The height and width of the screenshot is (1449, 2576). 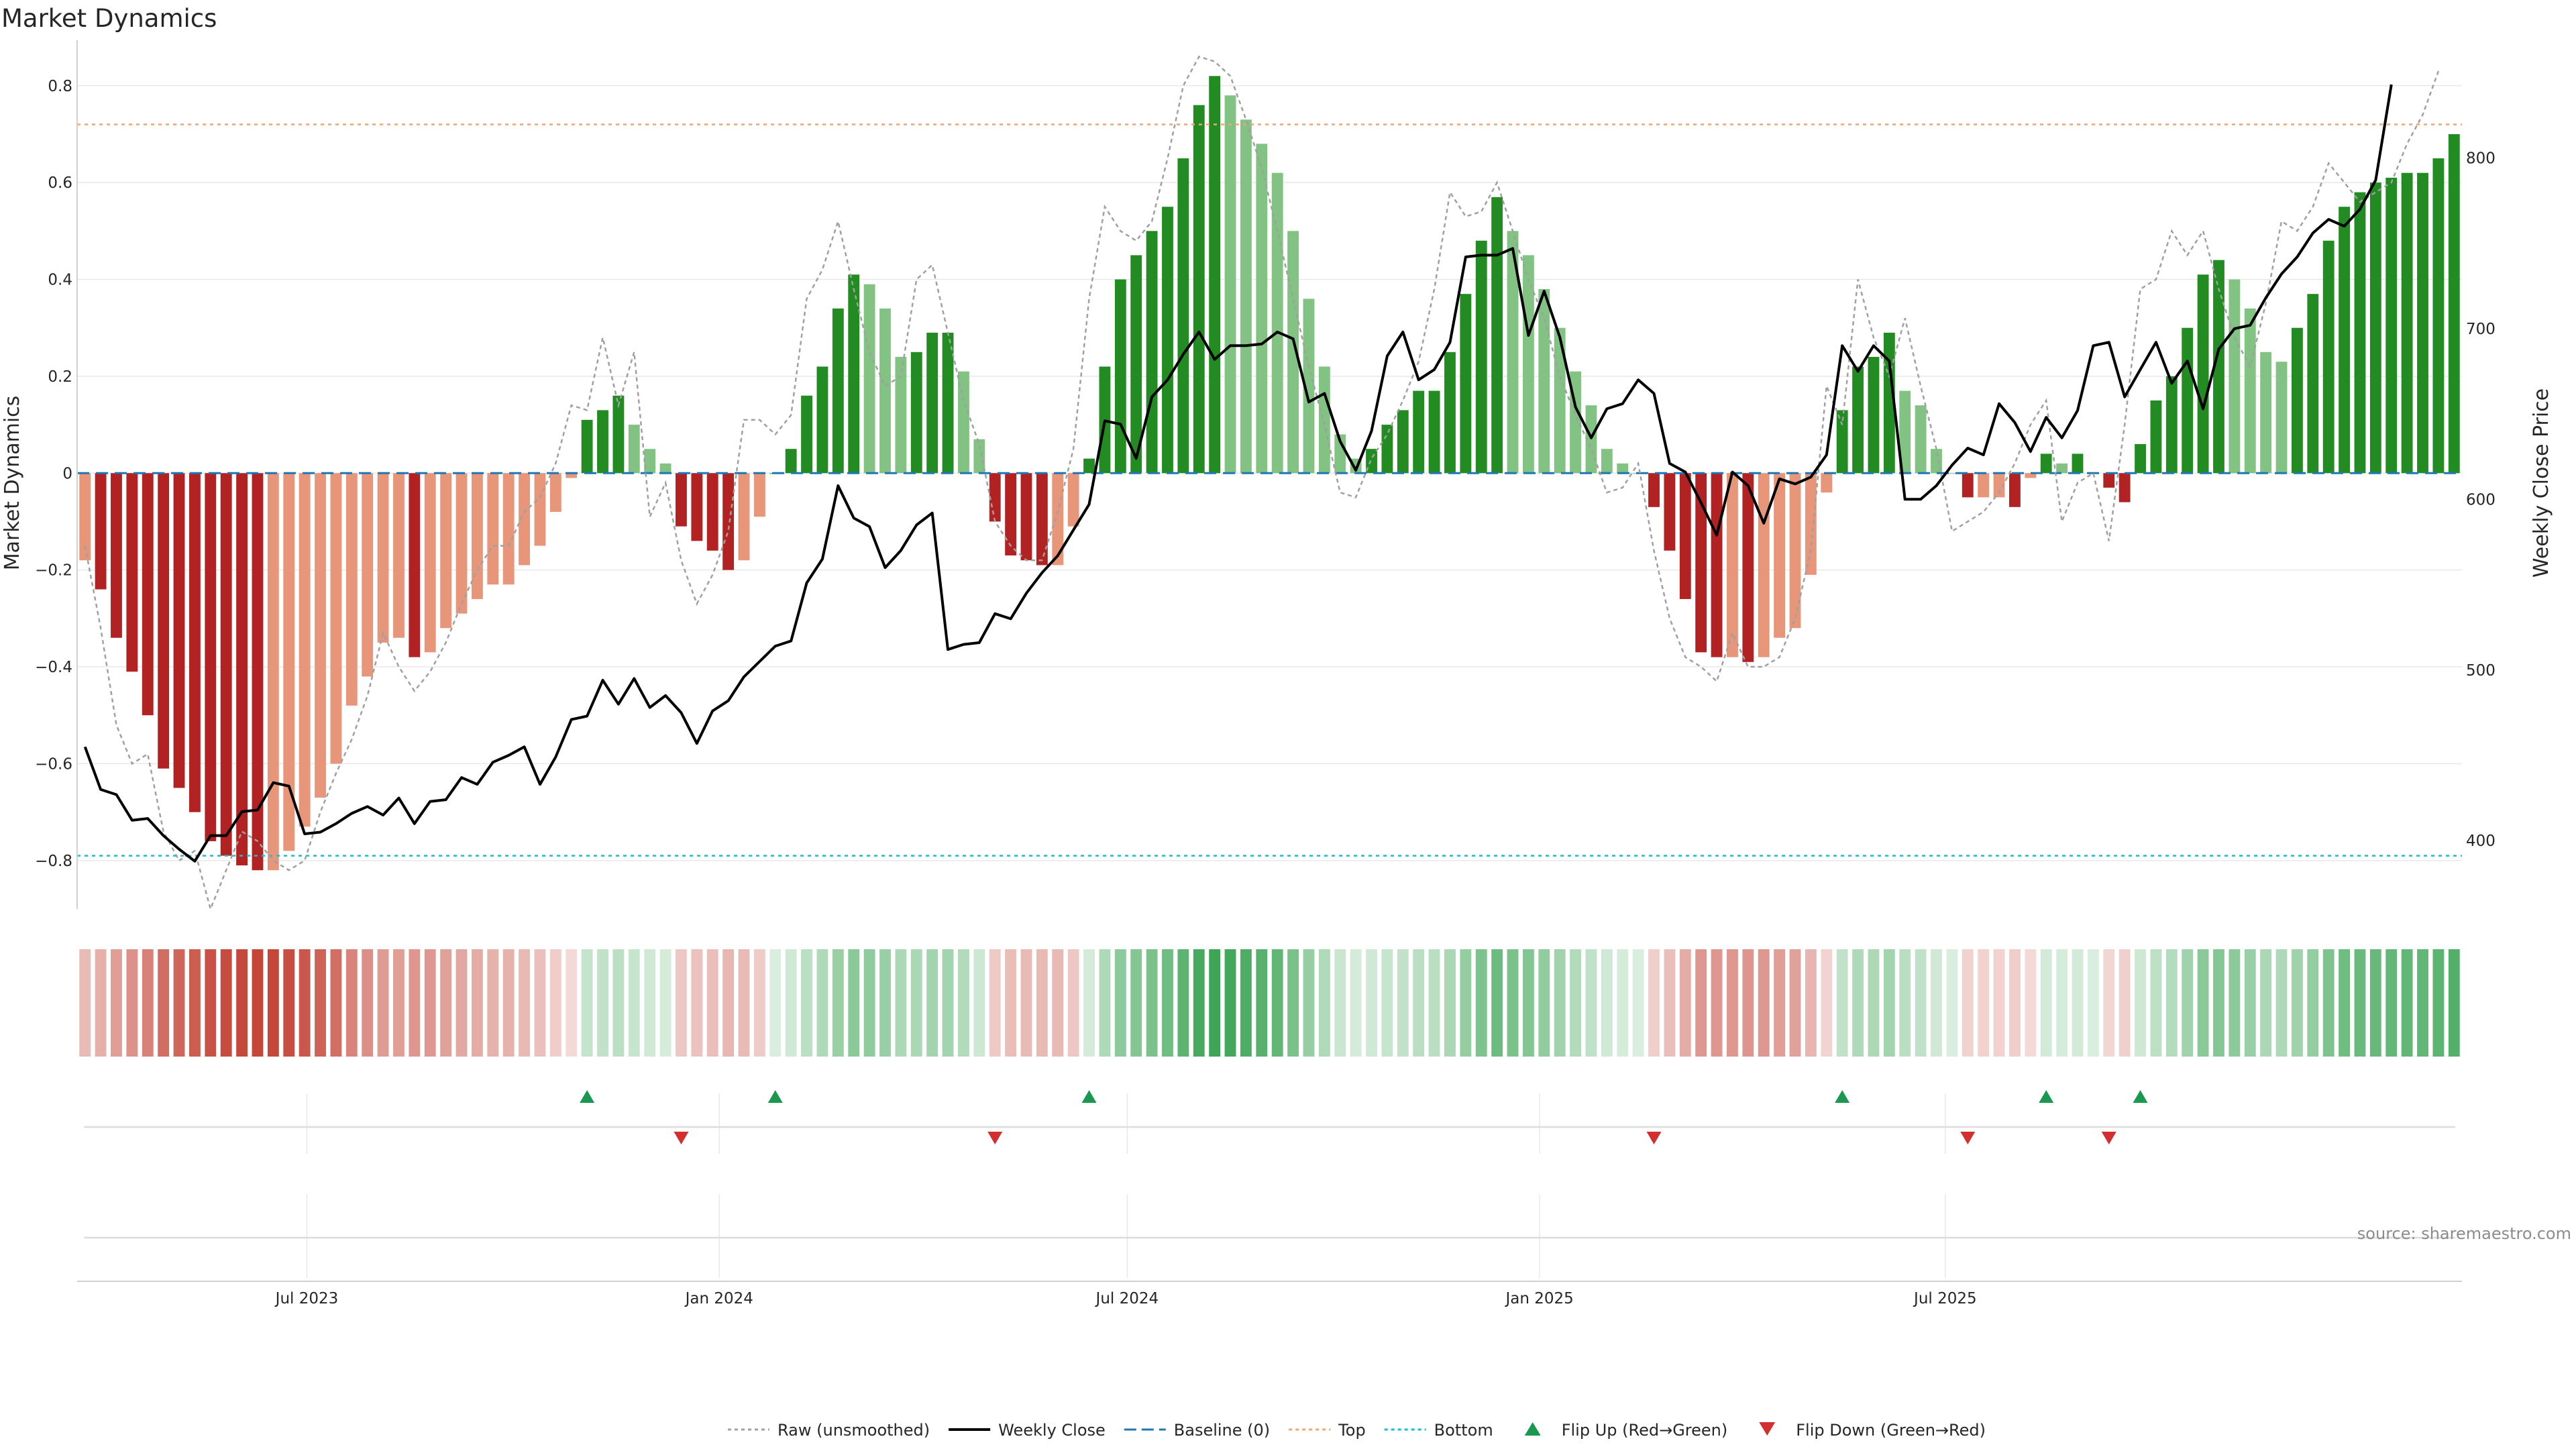 What do you see at coordinates (1645, 1430) in the screenshot?
I see `legend-label: Flip Up (Red→Green)` at bounding box center [1645, 1430].